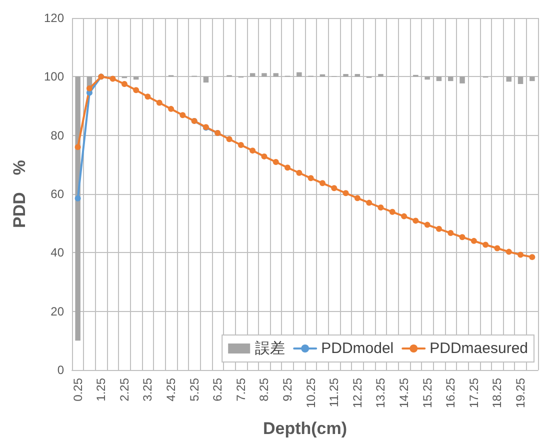 The image size is (542, 442). What do you see at coordinates (521, 393) in the screenshot?
I see `x-tick-label: 19.25` at bounding box center [521, 393].